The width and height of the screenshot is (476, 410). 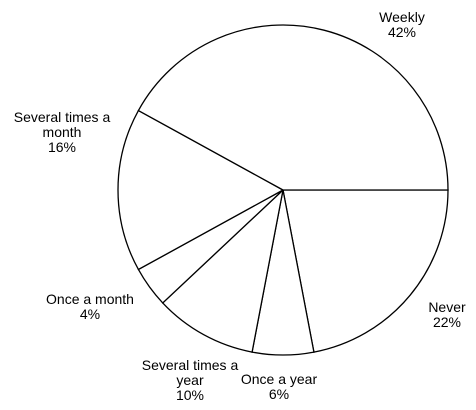 I want to click on slice-label: Once a month, so click(x=90, y=299).